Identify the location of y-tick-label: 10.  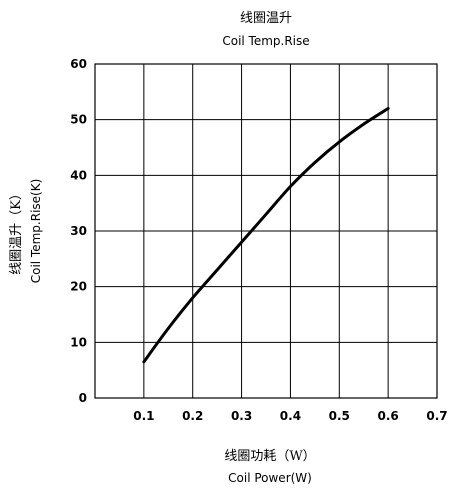
(78, 342).